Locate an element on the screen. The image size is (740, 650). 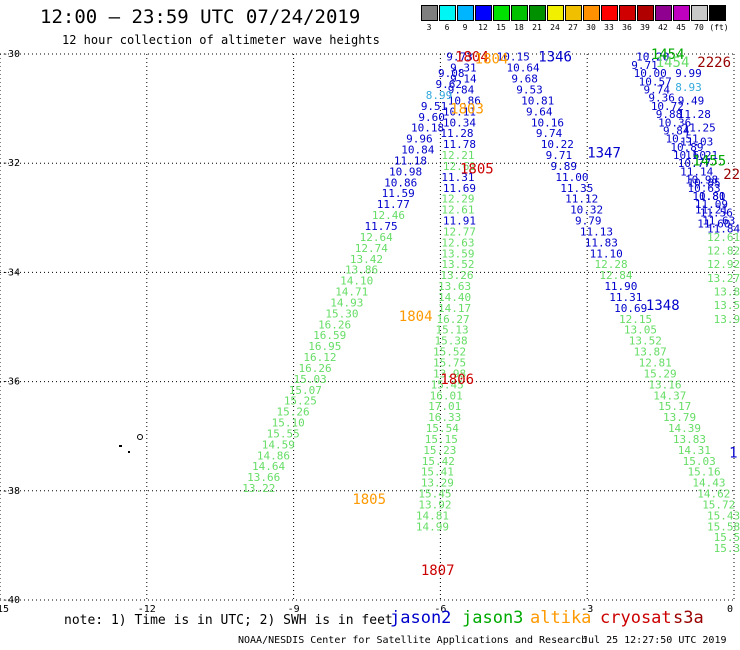
wave-height-value: 13.9 is located at coordinates (727, 319).